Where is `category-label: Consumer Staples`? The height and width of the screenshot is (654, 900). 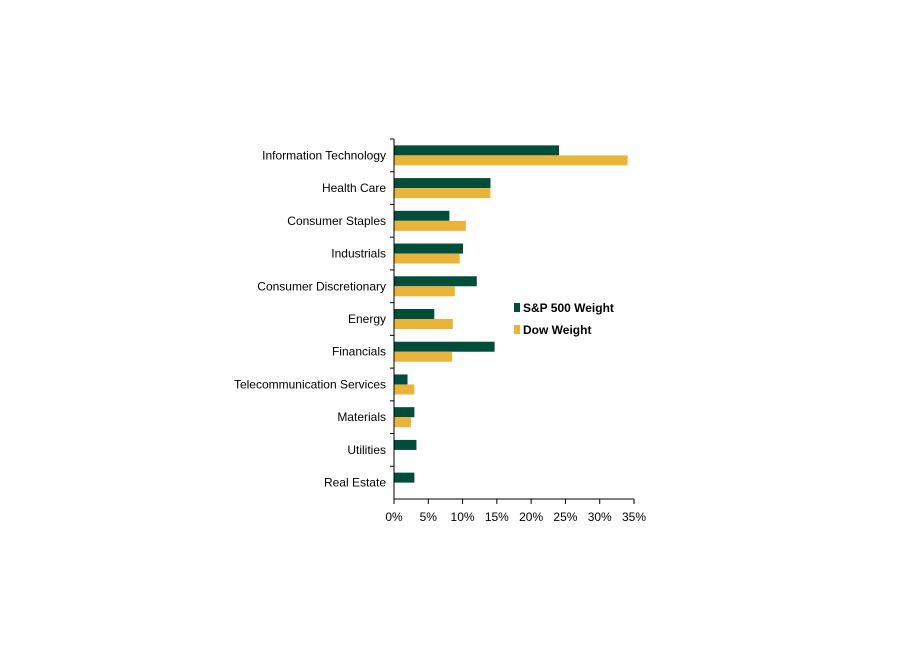
category-label: Consumer Staples is located at coordinates (336, 221).